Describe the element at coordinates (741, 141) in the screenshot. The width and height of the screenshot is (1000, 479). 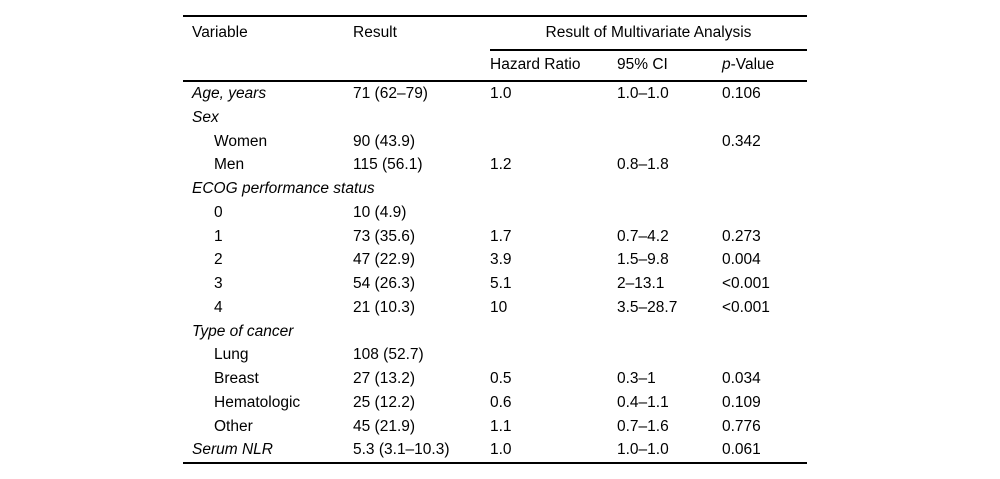
I see `cell-p-value: 0.342` at that location.